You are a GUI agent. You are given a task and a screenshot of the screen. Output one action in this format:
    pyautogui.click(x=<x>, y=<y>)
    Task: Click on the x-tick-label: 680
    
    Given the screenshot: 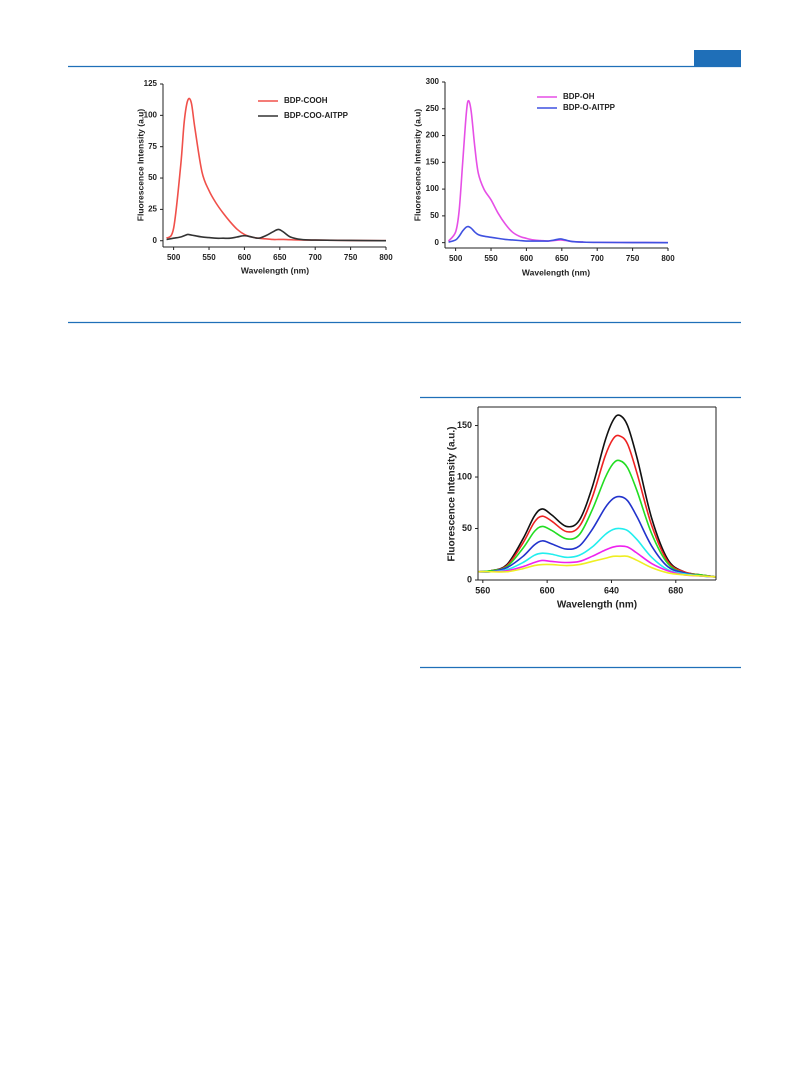 What is the action you would take?
    pyautogui.click(x=675, y=590)
    